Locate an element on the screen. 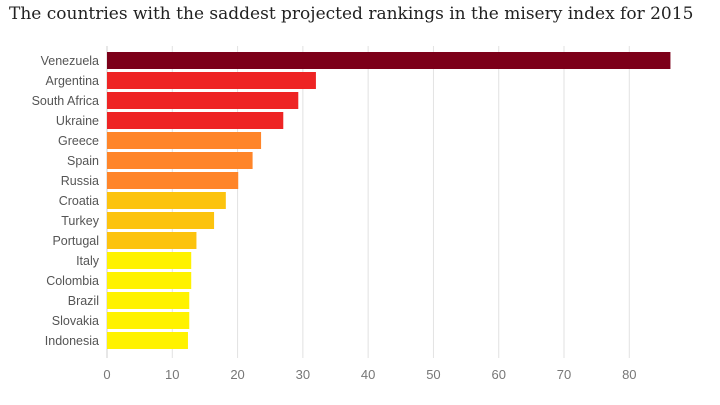 The width and height of the screenshot is (720, 405). bar-venezuela is located at coordinates (389, 60).